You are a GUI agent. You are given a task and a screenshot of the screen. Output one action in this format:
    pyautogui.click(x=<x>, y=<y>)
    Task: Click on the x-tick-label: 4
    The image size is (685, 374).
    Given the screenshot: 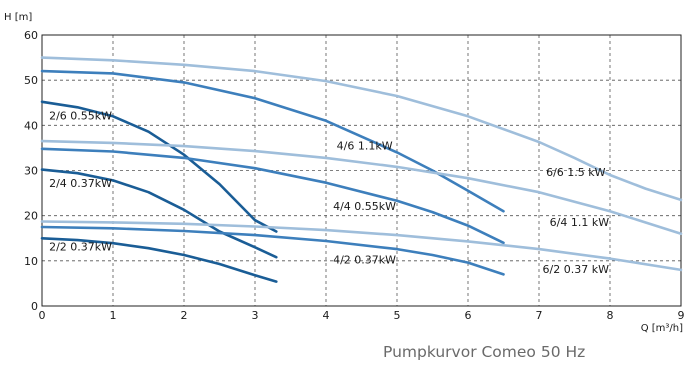 What is the action you would take?
    pyautogui.click(x=326, y=315)
    